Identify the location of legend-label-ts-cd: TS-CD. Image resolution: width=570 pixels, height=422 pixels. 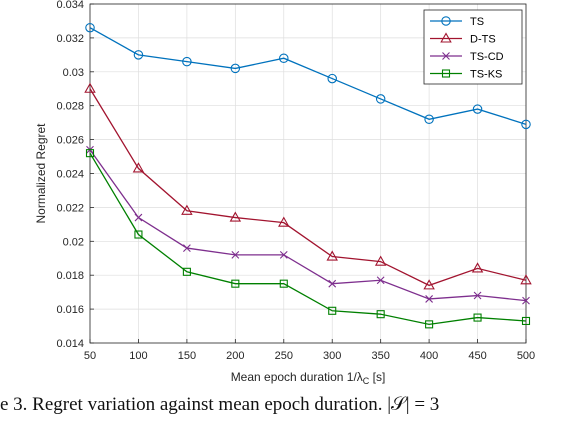
(487, 57).